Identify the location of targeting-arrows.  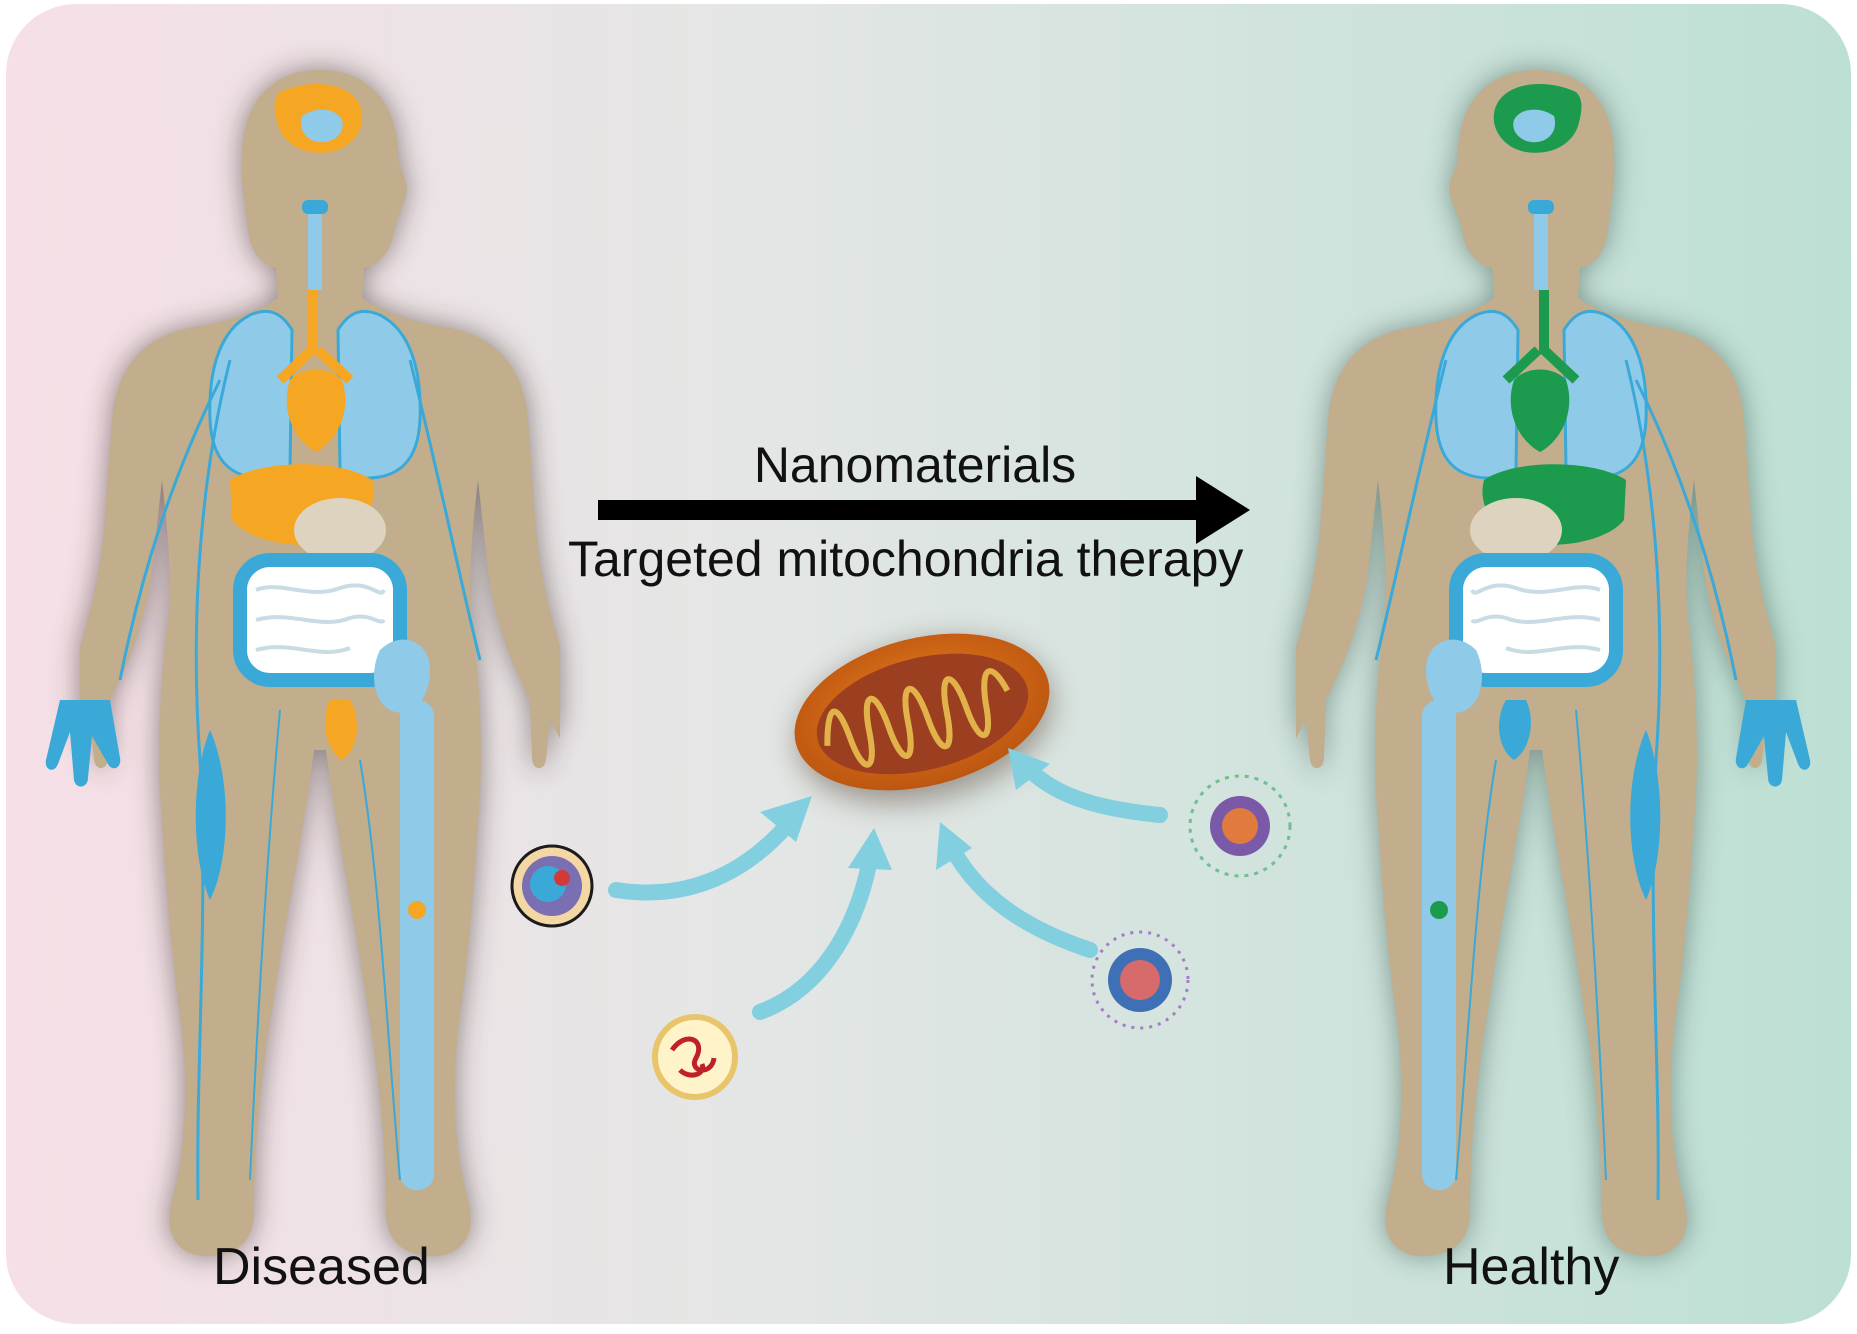
(888, 891).